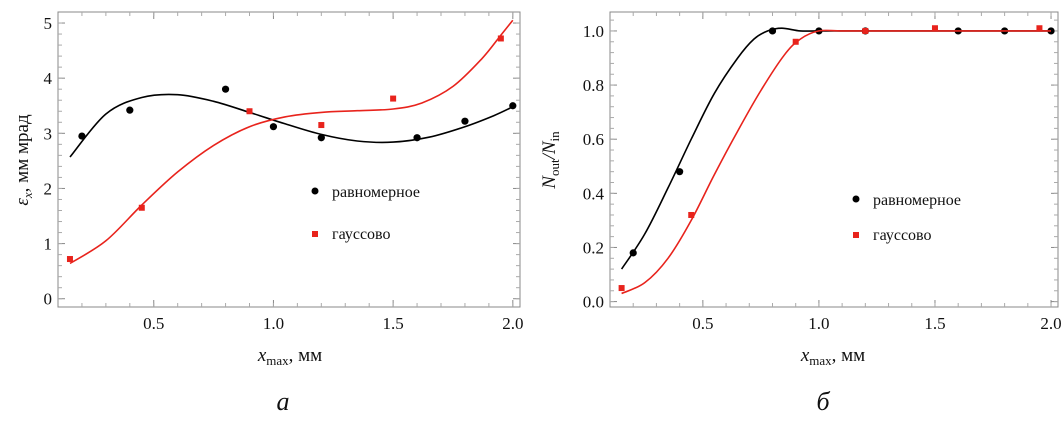 The height and width of the screenshot is (426, 1064). Describe the element at coordinates (153, 323) in the screenshot. I see `x-tick-label-a: 0.5` at that location.